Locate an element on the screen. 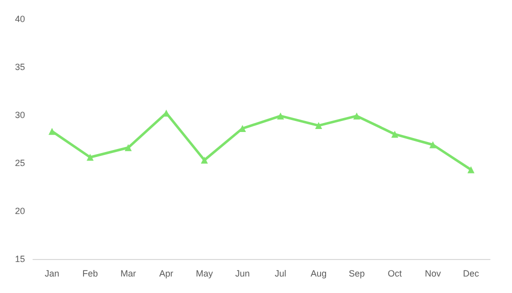 The width and height of the screenshot is (512, 293). x-tick-label: Nov is located at coordinates (433, 273).